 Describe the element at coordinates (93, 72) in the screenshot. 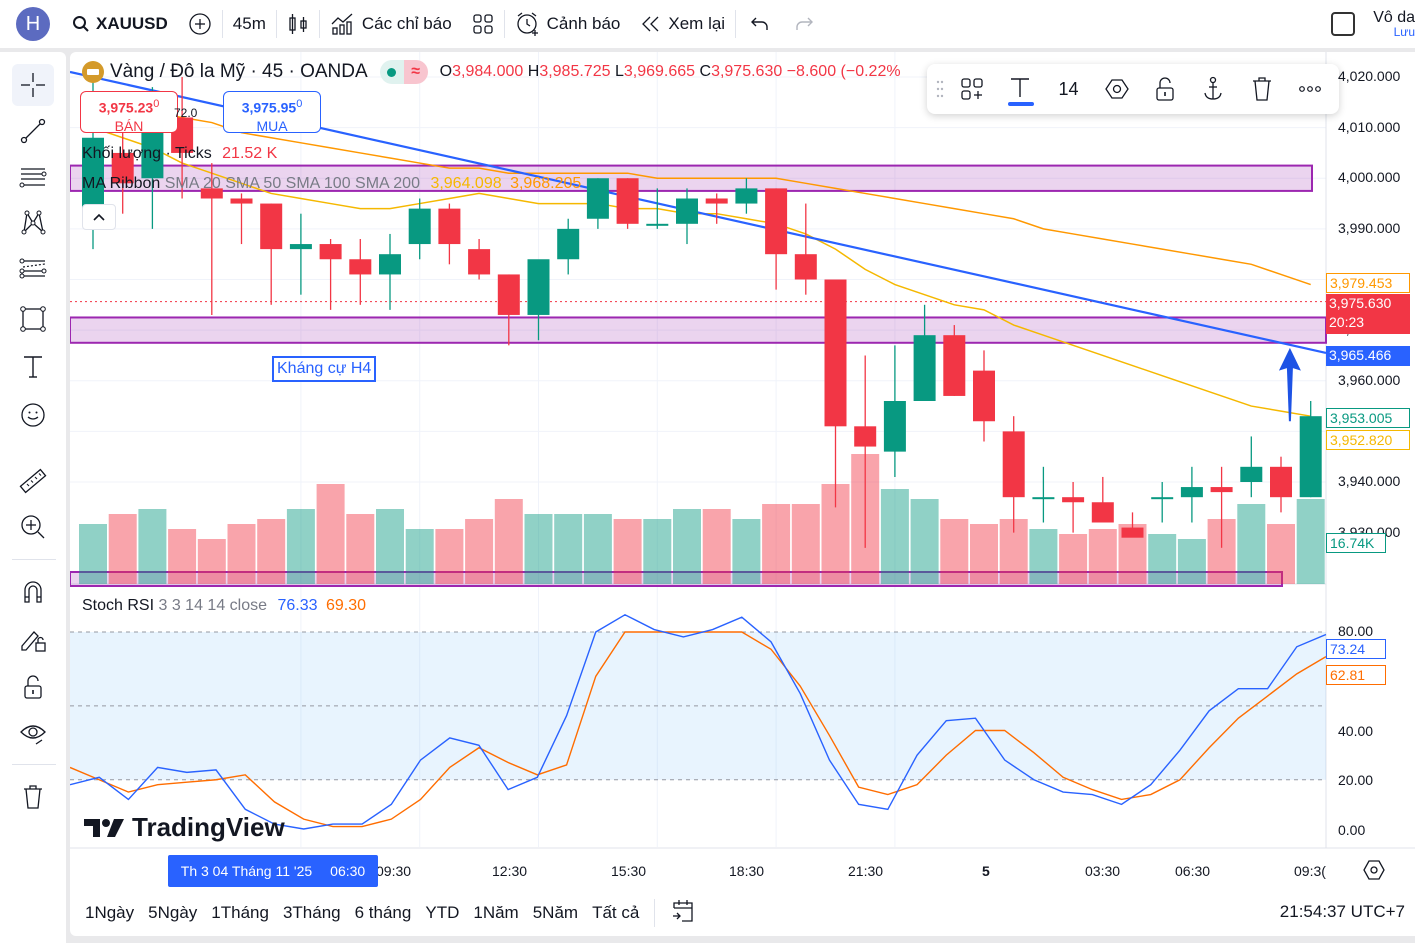

I see `gold-icon` at that location.